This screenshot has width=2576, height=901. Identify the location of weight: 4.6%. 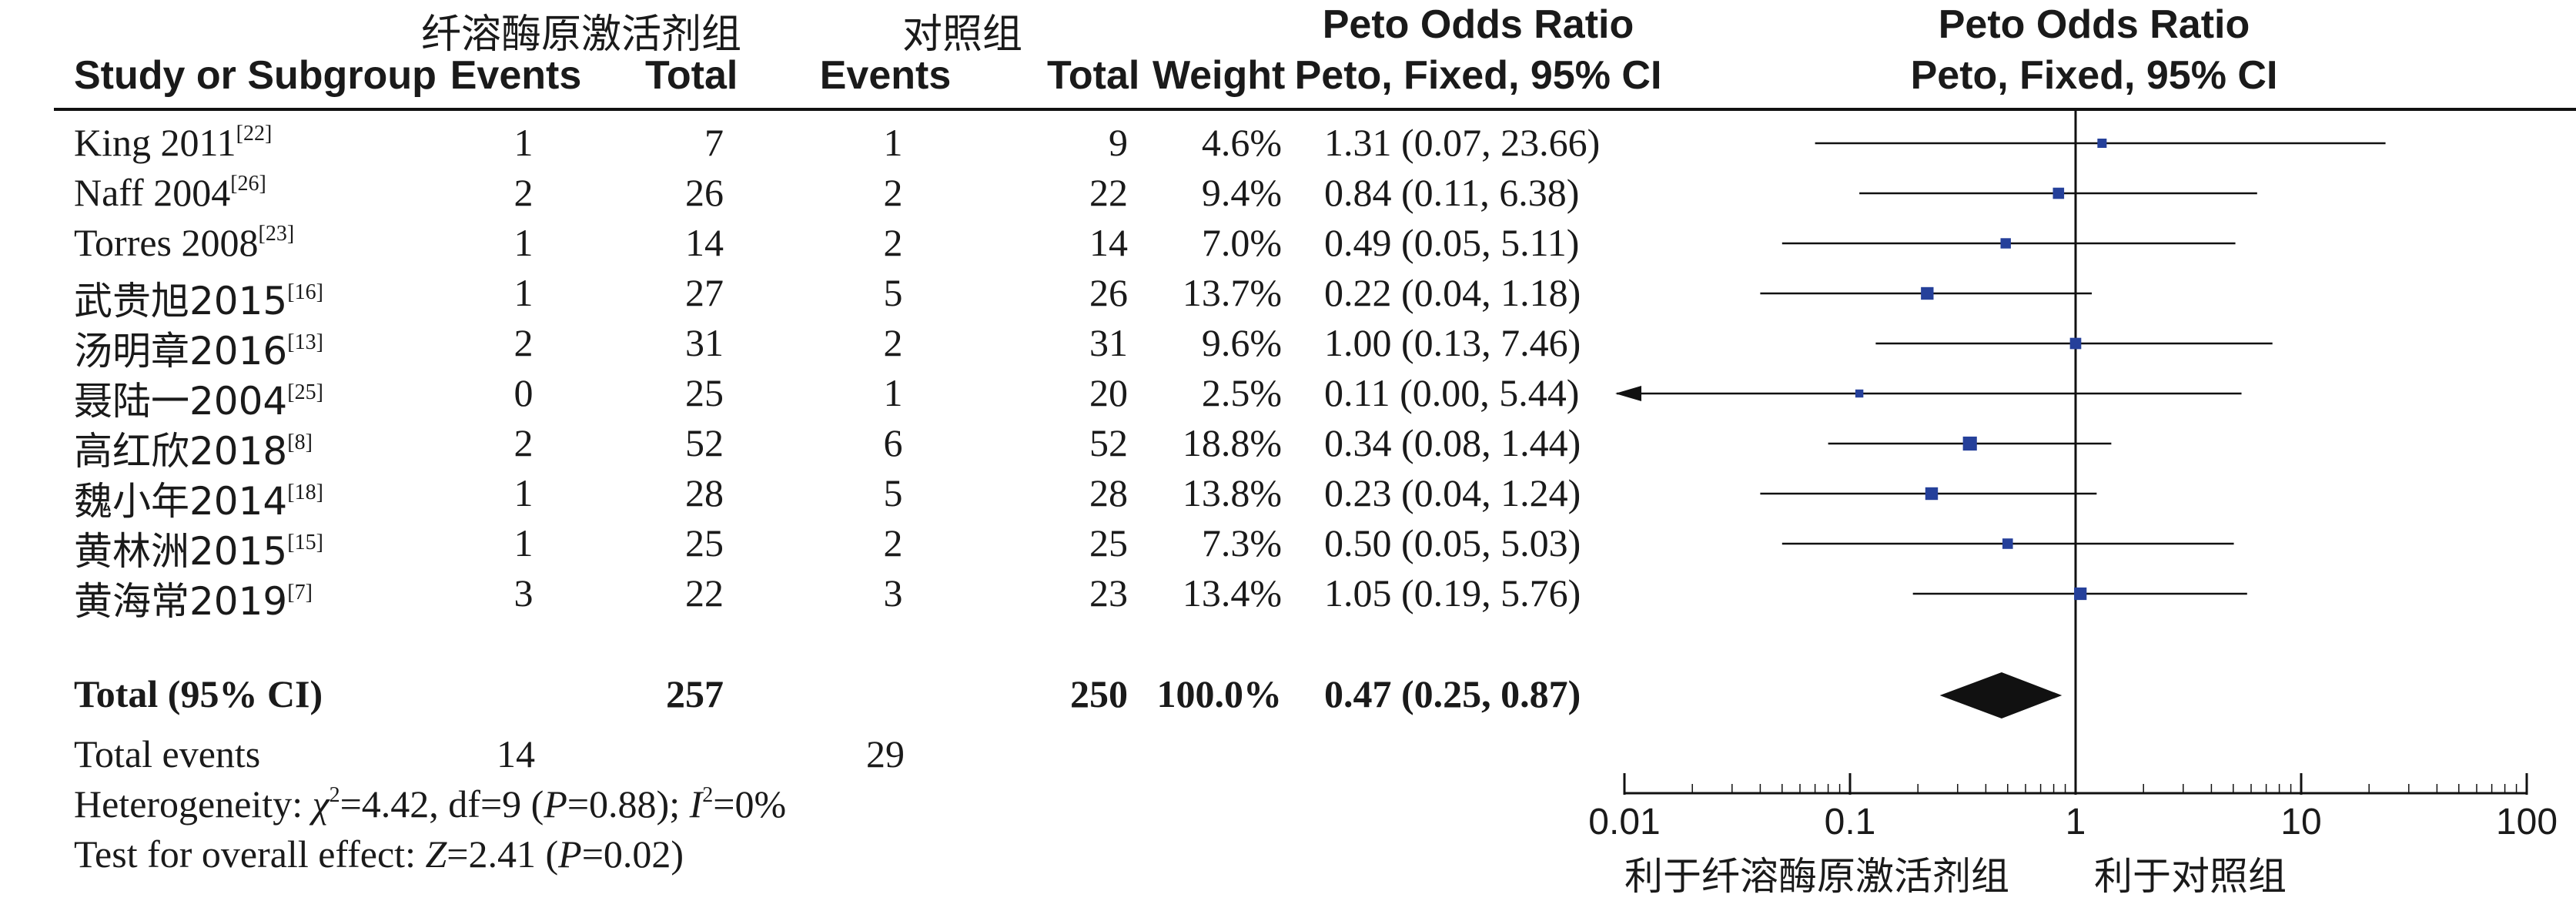
(1241, 142).